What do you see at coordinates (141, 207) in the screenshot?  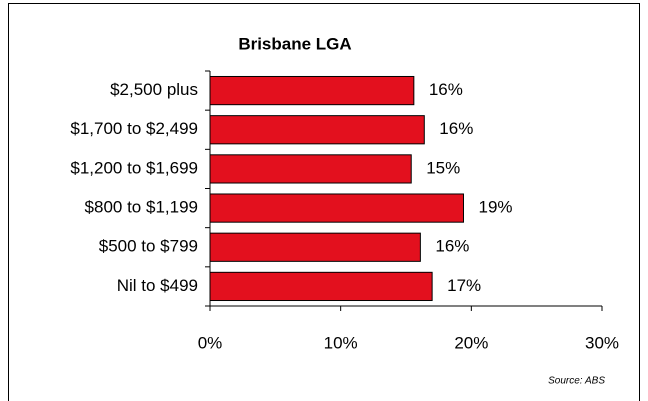 I see `y-tick-label: $800 to $1,199` at bounding box center [141, 207].